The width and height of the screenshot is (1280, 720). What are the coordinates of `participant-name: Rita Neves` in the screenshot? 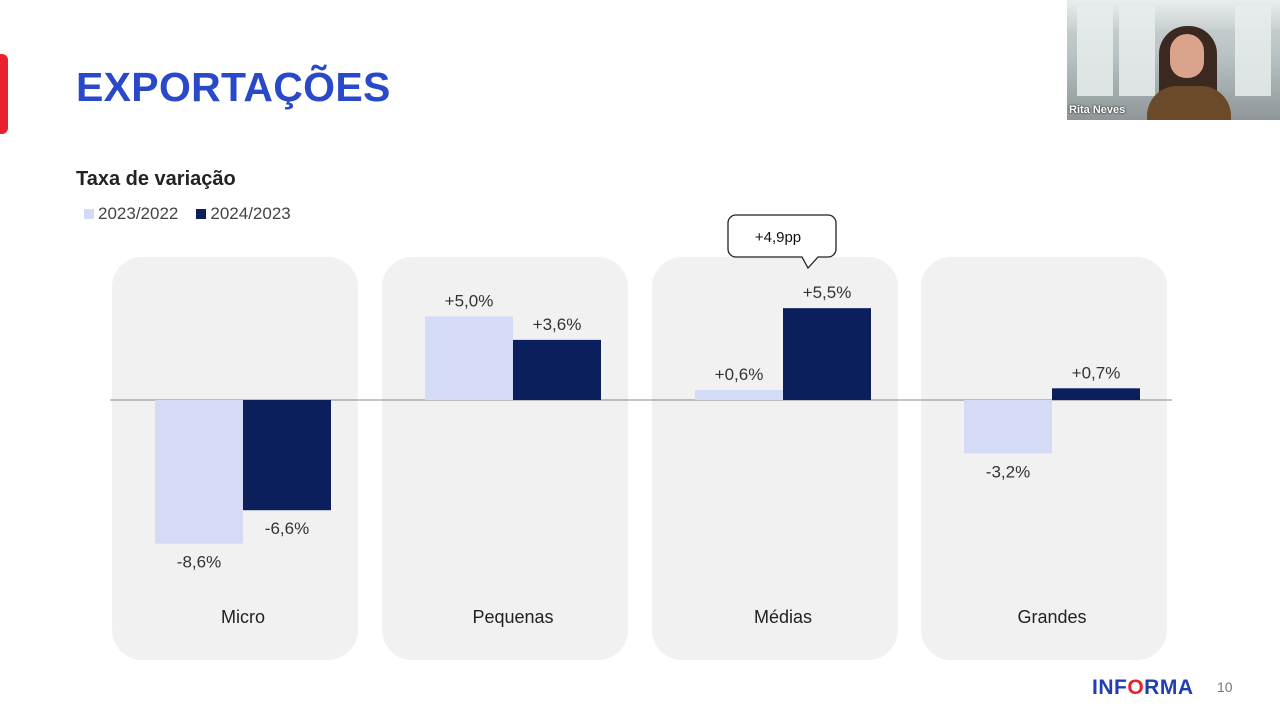 It's located at (1097, 110).